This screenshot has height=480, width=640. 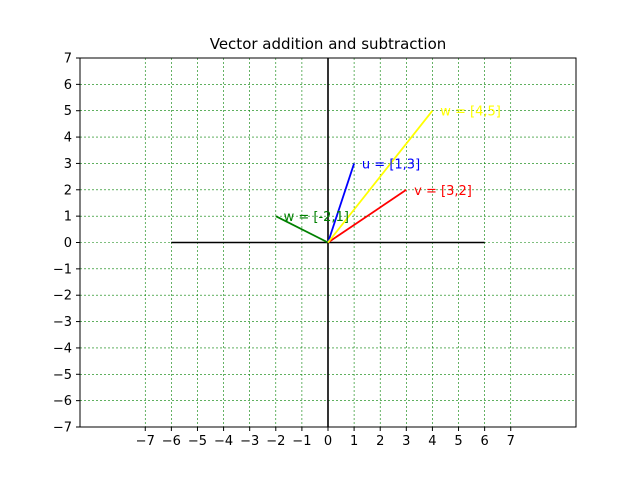 I want to click on vector-labels: u = [1,3] v = [3,2] w = [-2,1] w = [4,5], so click(x=392, y=165).